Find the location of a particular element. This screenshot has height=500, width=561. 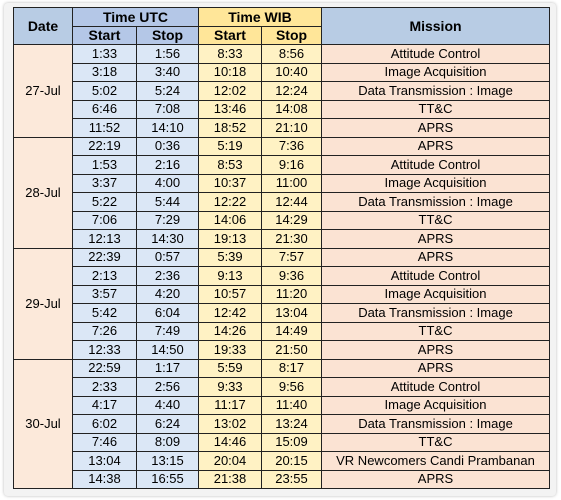

wib-start: 8:53 is located at coordinates (230, 165).